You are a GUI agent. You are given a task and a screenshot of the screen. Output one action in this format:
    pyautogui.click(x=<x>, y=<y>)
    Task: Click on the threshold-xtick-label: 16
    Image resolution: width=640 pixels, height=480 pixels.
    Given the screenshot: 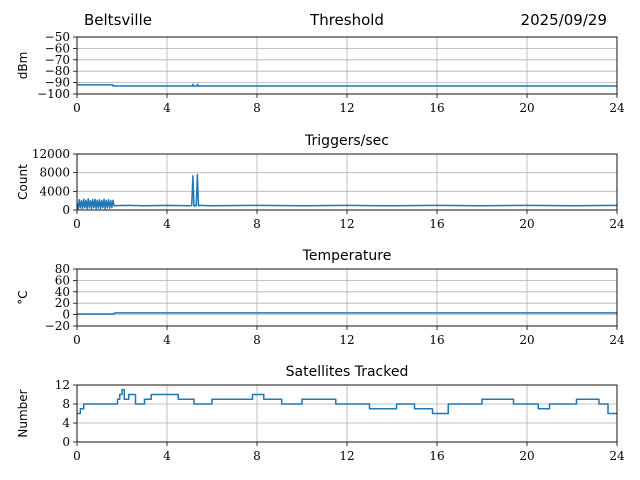 What is the action you would take?
    pyautogui.click(x=436, y=108)
    